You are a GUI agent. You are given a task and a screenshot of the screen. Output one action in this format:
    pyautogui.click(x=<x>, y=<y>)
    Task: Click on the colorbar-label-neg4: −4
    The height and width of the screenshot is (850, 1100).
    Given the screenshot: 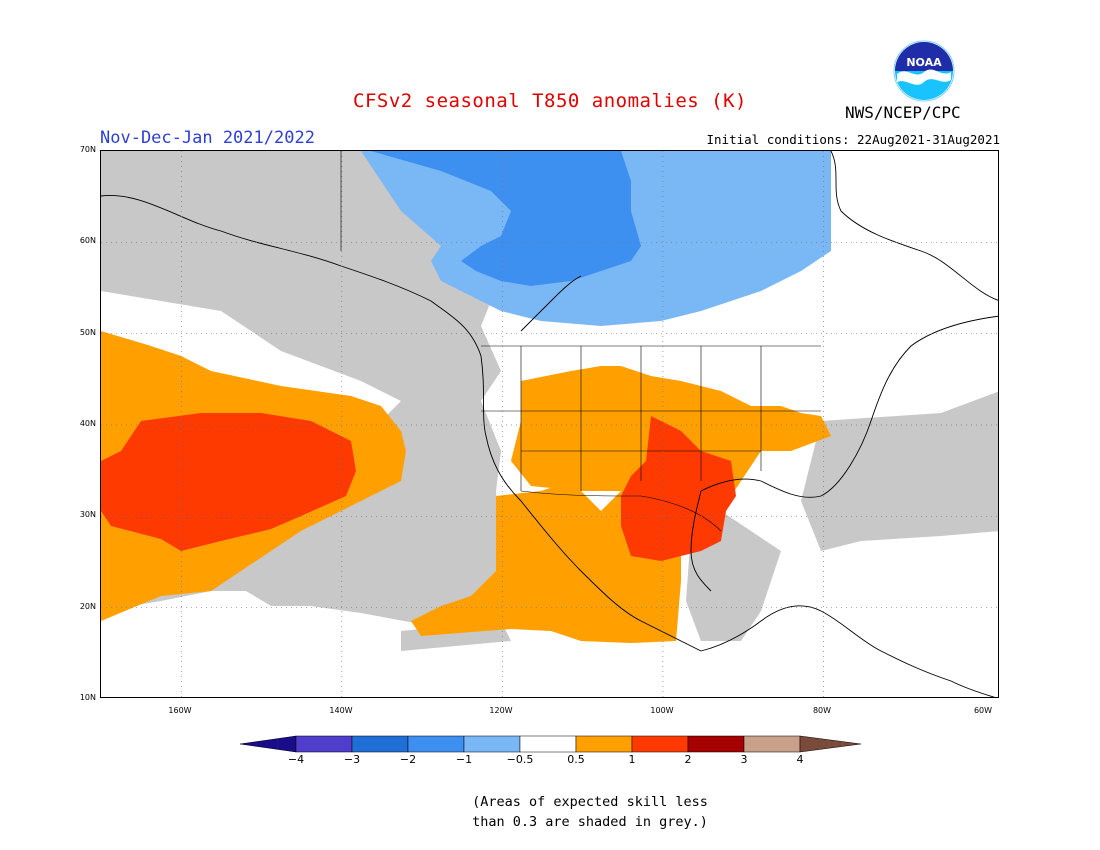 What is the action you would take?
    pyautogui.click(x=296, y=759)
    